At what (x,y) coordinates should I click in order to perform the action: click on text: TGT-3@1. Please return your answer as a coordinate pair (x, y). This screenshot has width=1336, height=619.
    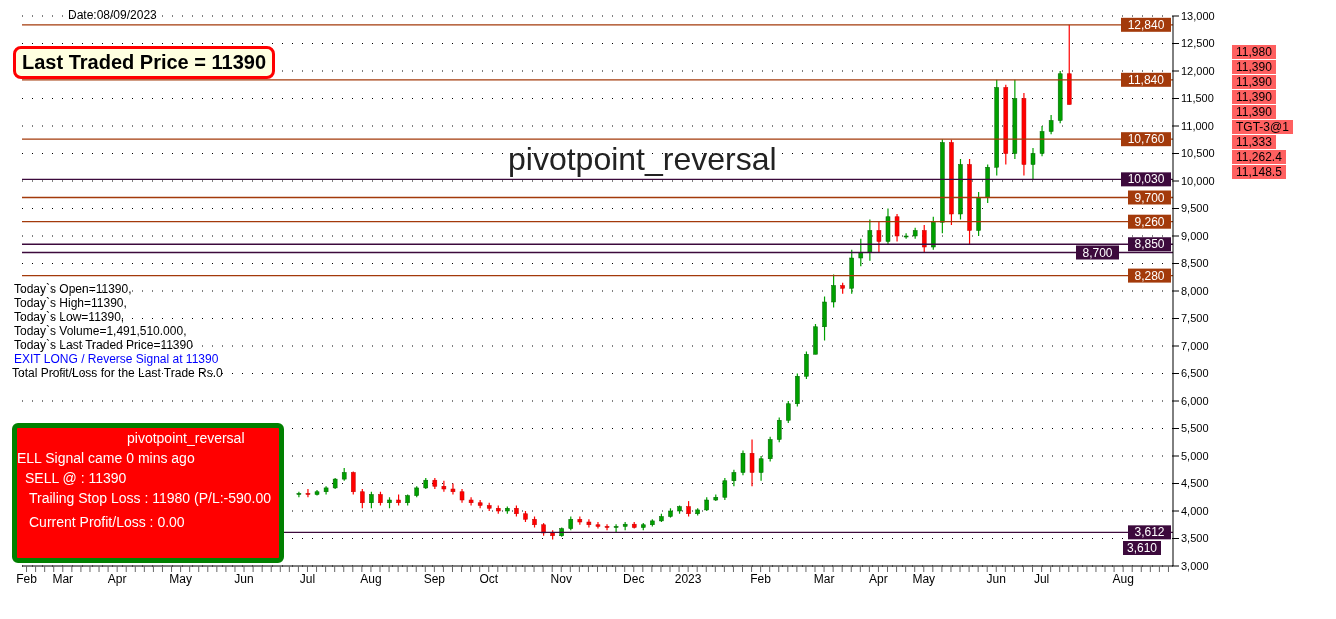
    Looking at the image, I should click on (1262, 126).